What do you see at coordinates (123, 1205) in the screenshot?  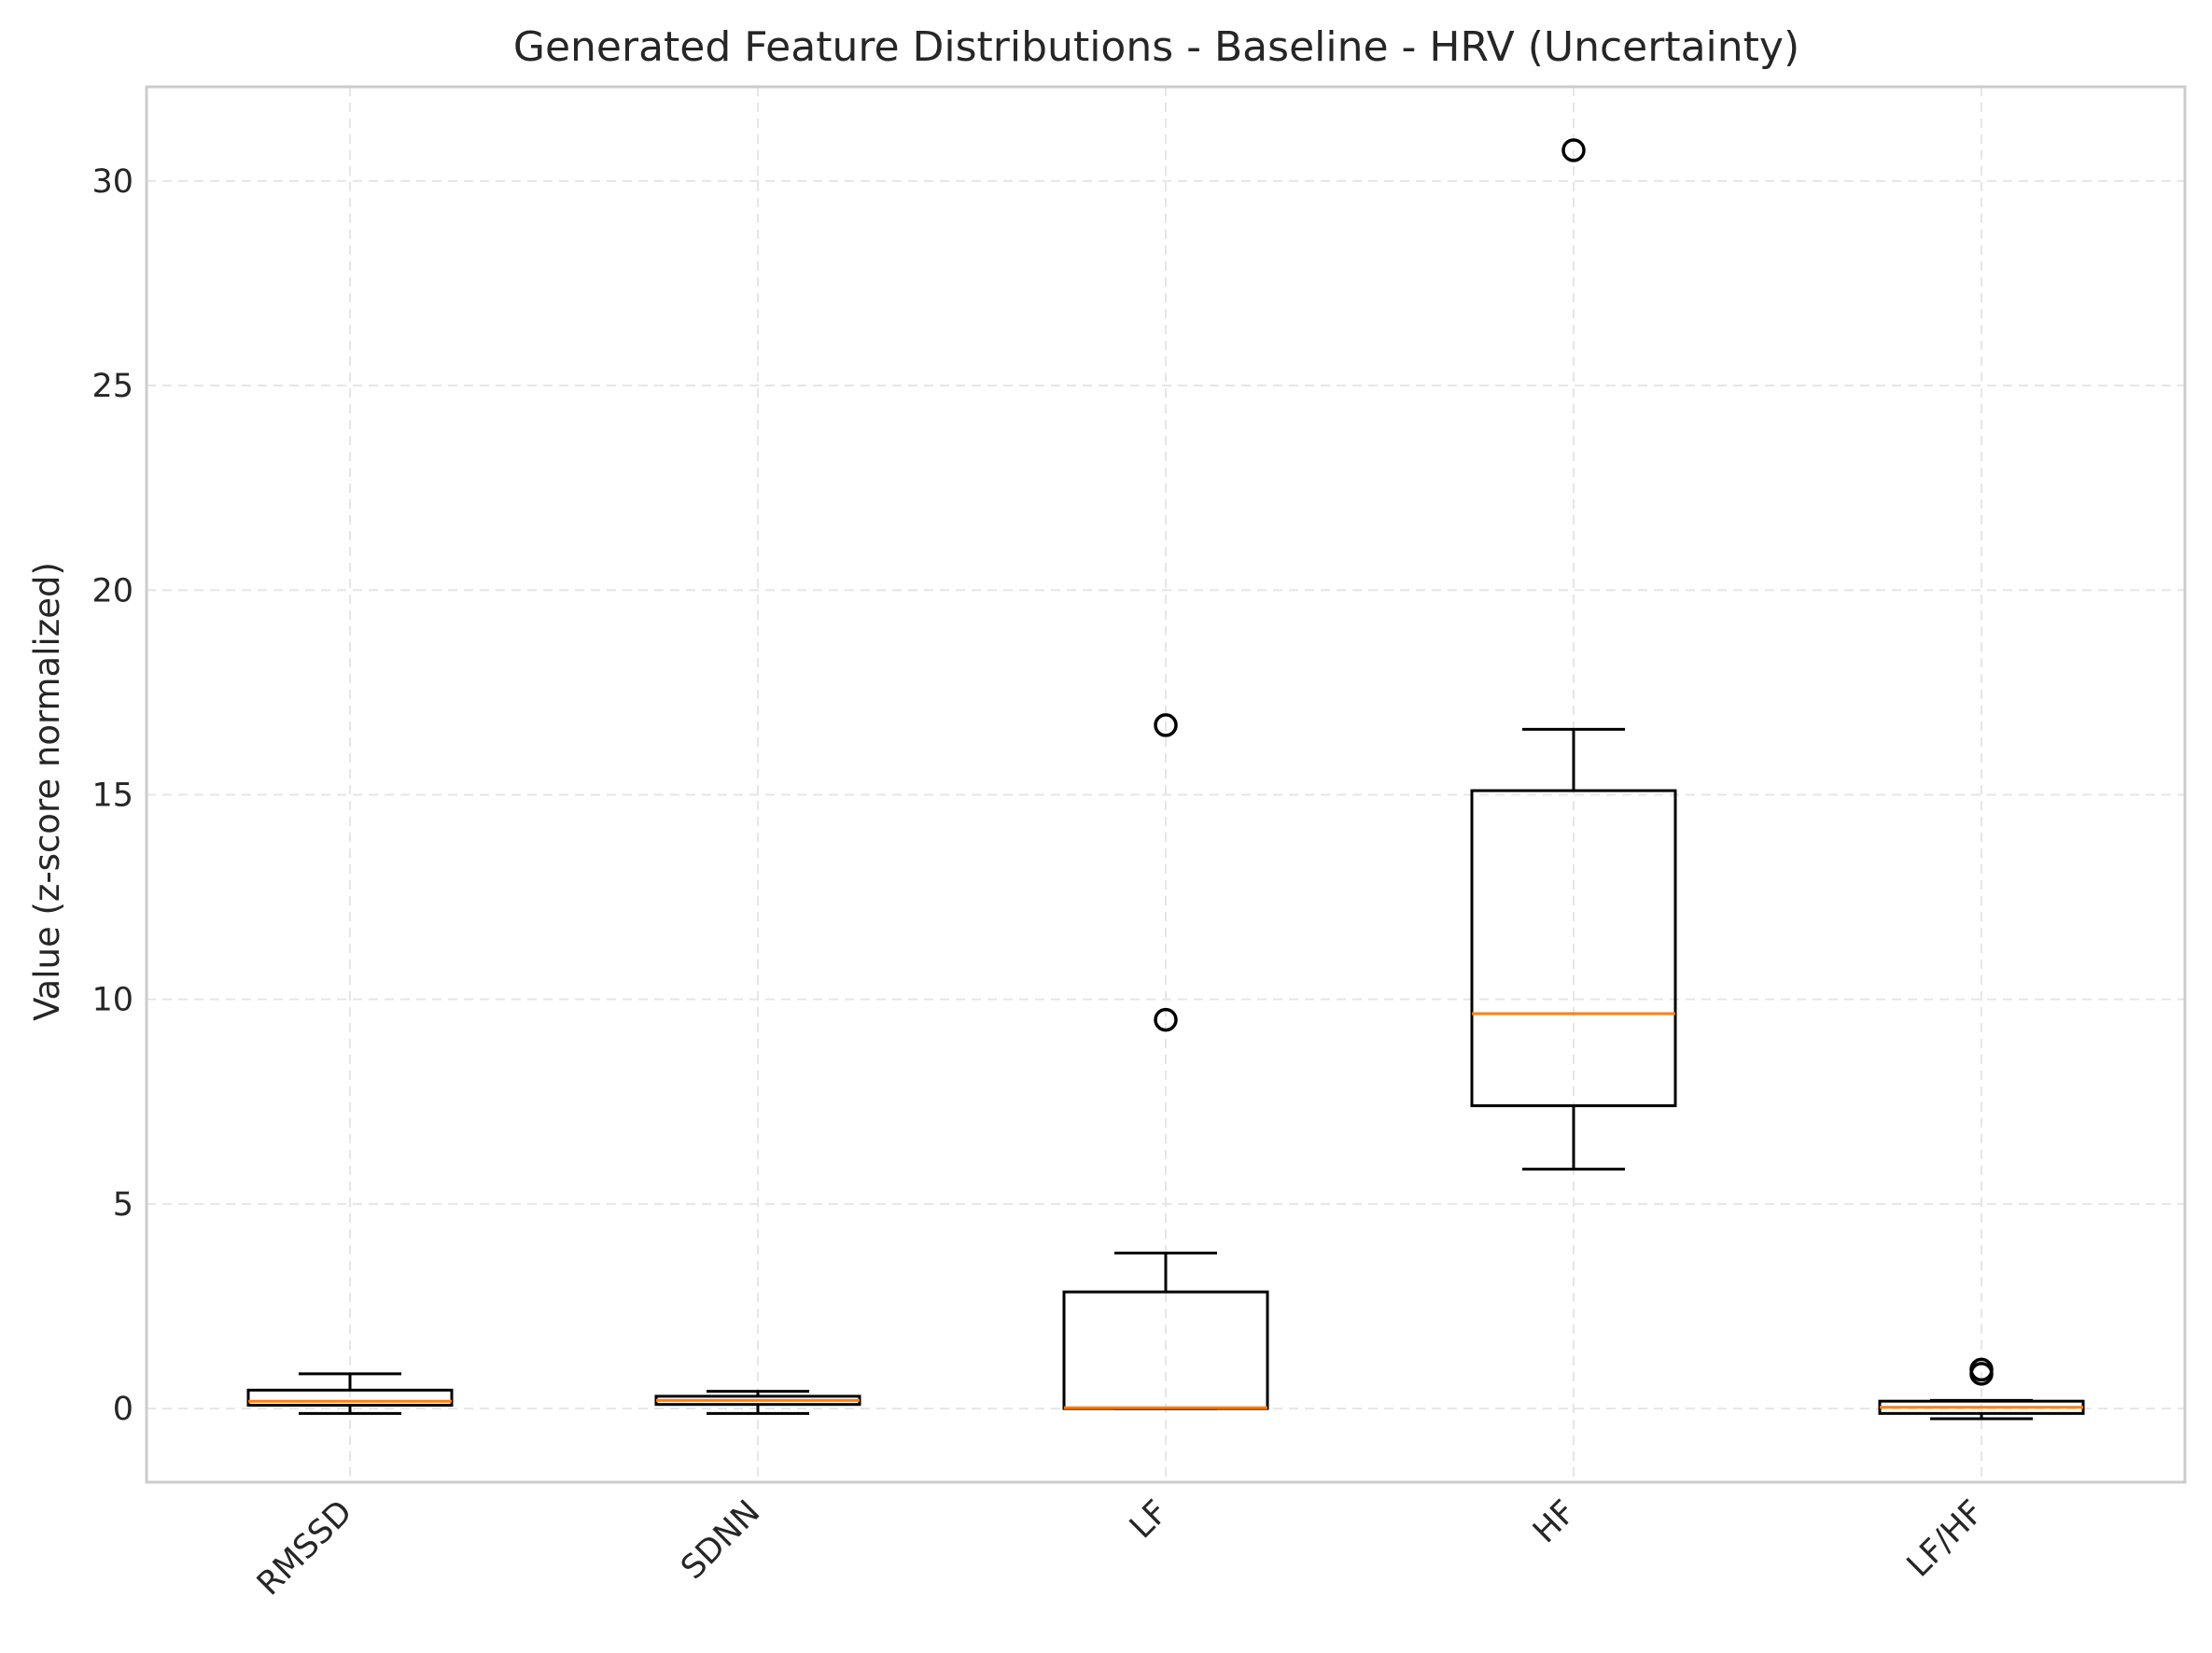 I see `y-tick-label: 5` at bounding box center [123, 1205].